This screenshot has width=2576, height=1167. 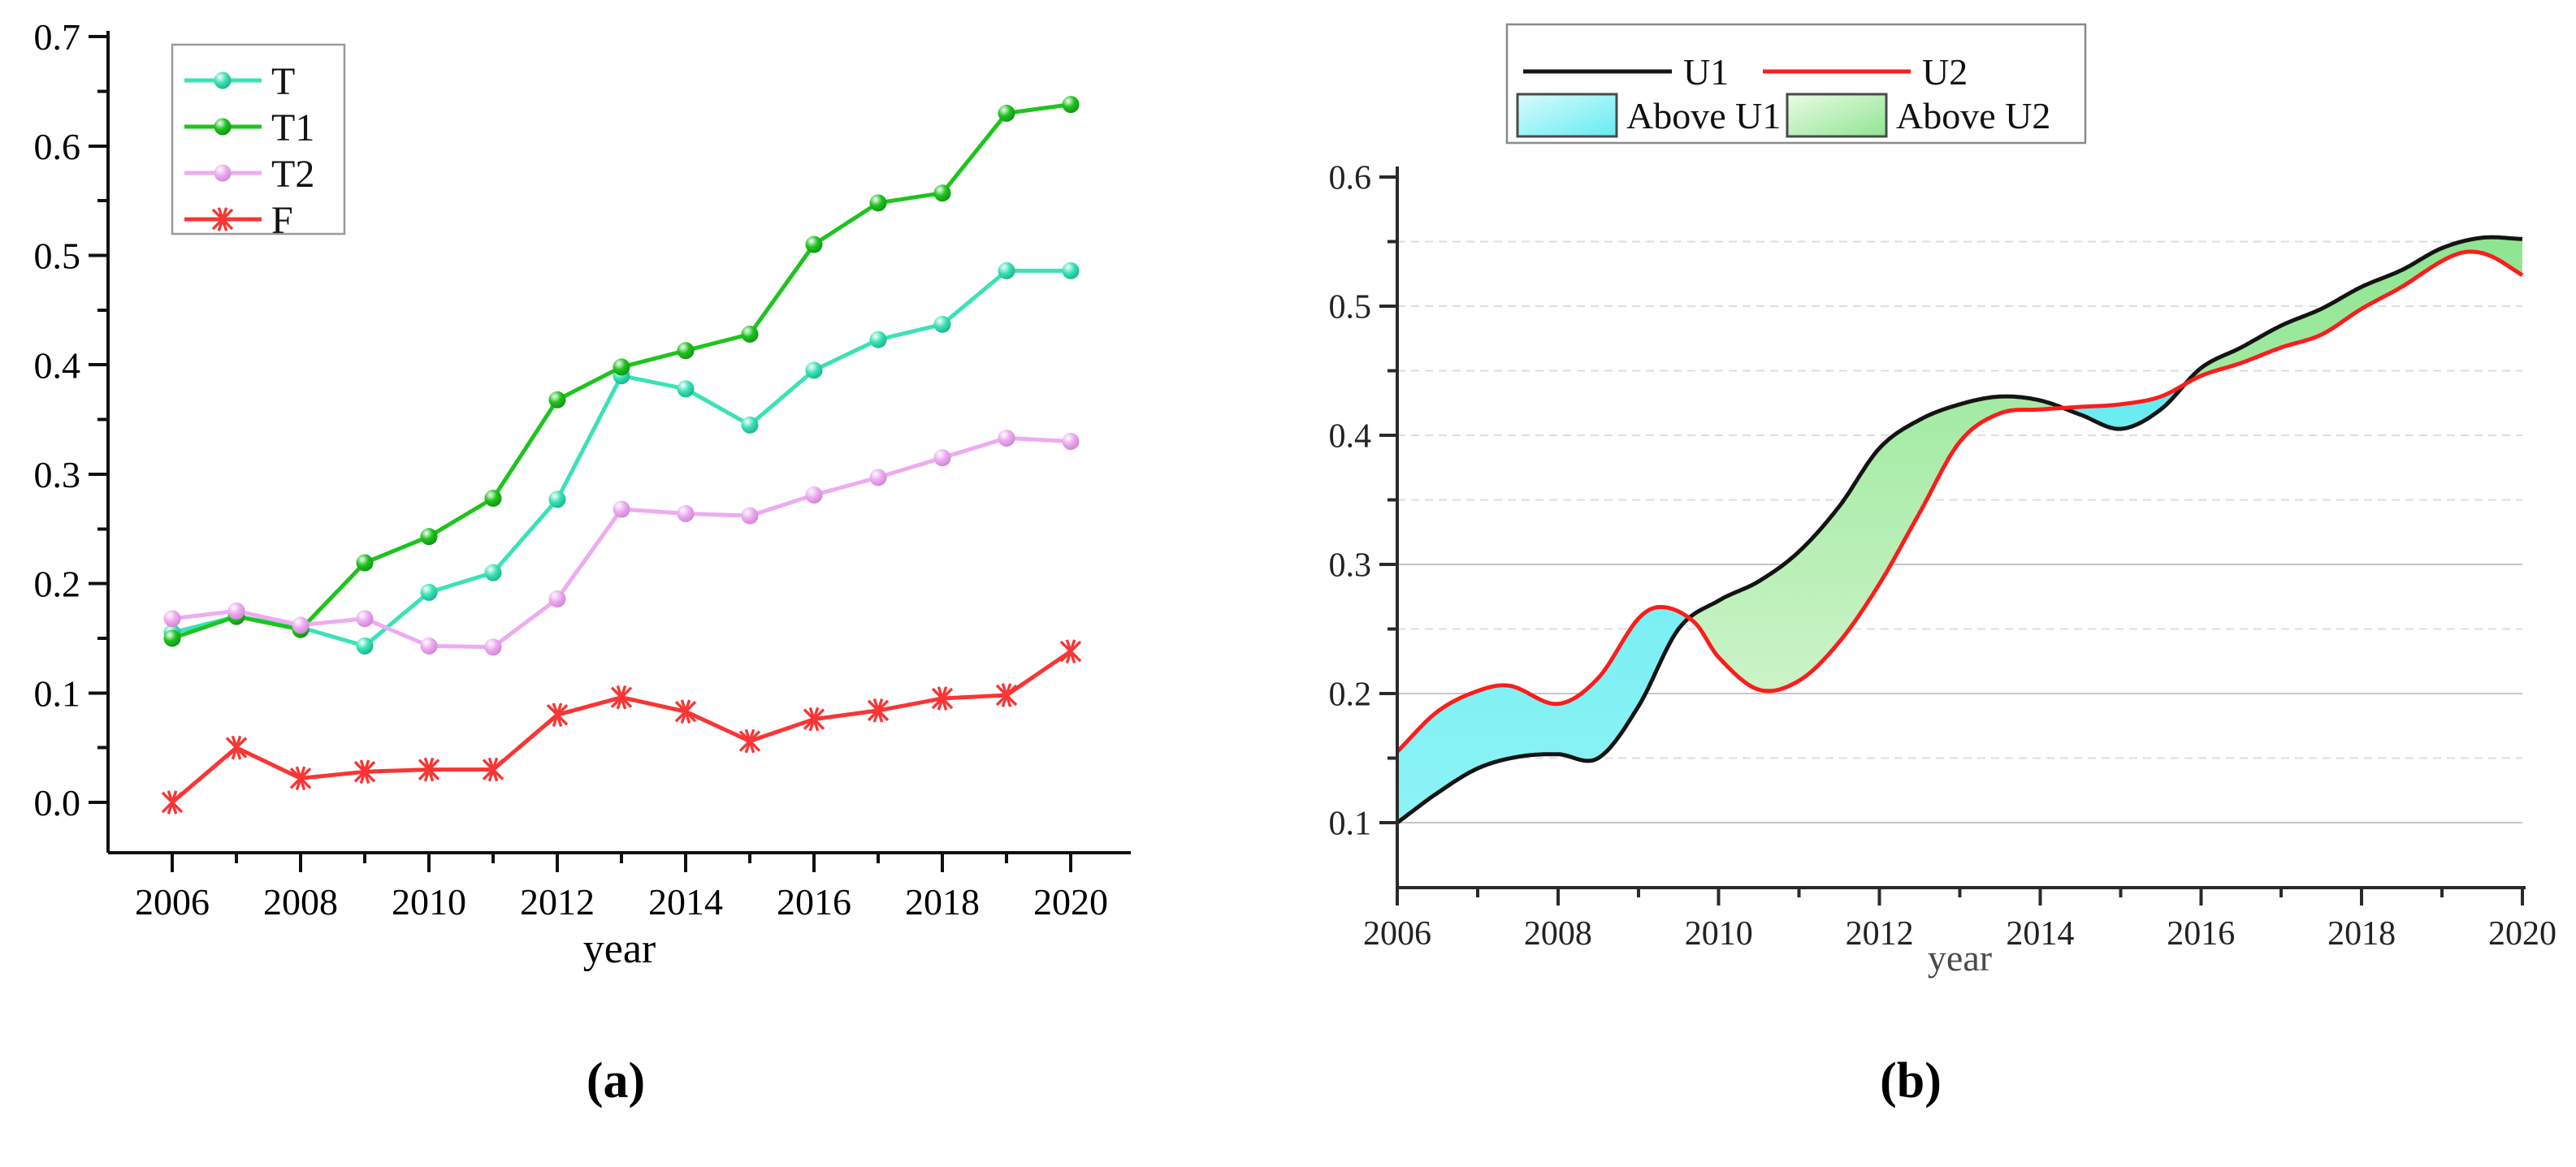 What do you see at coordinates (1706, 72) in the screenshot?
I see `legend-label-u1: U1` at bounding box center [1706, 72].